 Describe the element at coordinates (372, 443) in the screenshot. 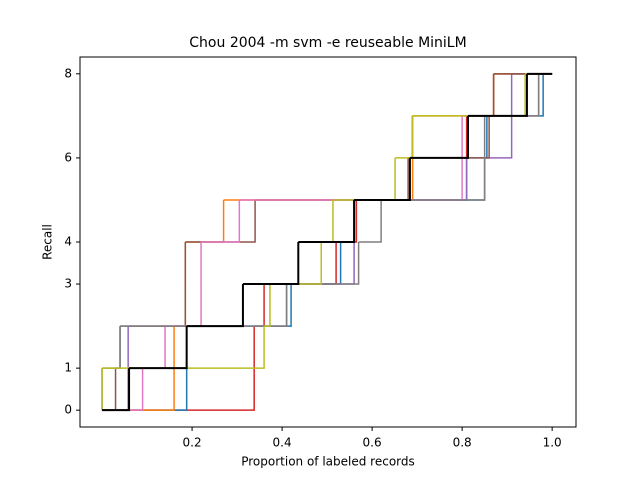

I see `x-tick-label: 0.6` at that location.